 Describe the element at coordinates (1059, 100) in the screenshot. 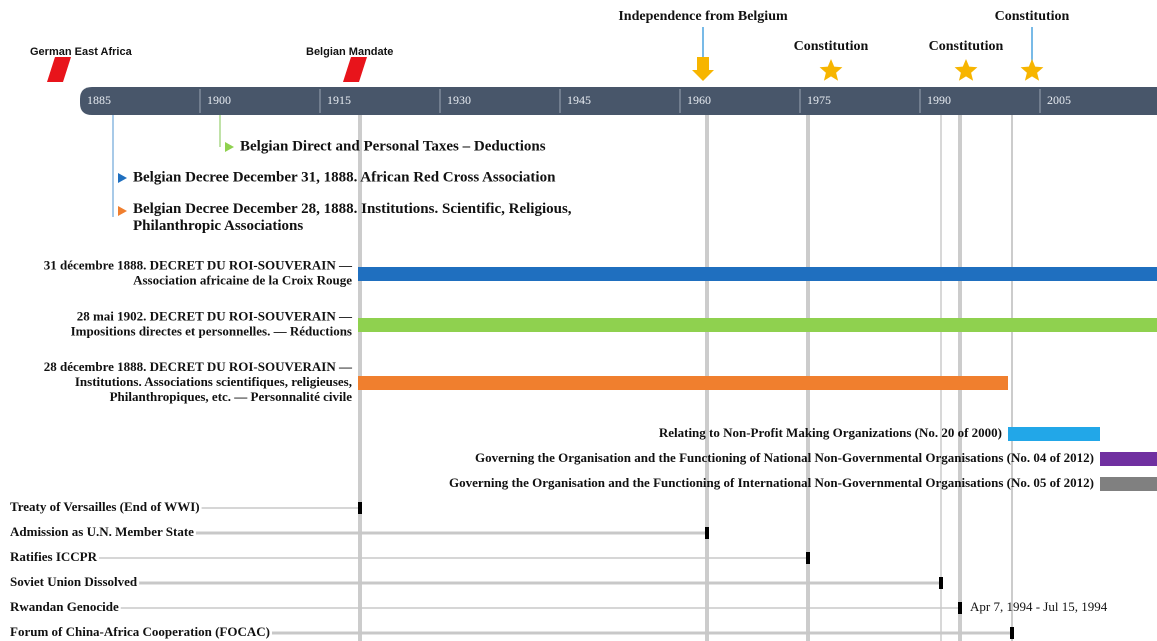

I see `axis-label: 2005` at that location.